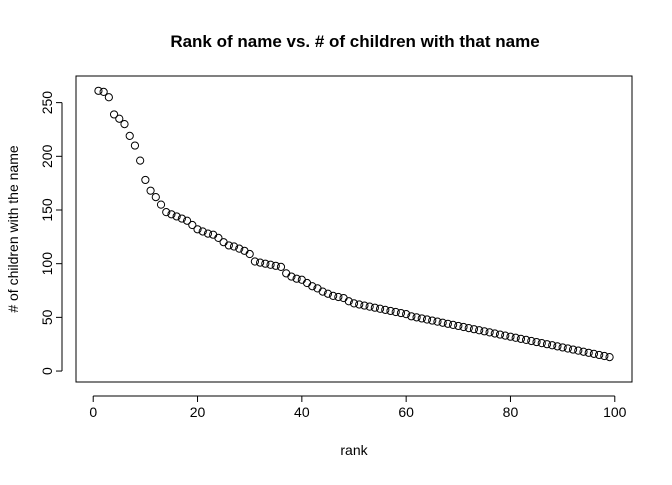 The image size is (672, 485). What do you see at coordinates (47, 156) in the screenshot?
I see `y-tick-label: 200` at bounding box center [47, 156].